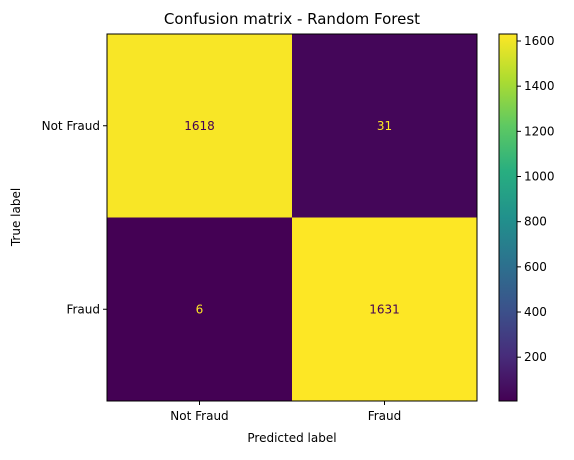 Image resolution: width=574 pixels, height=460 pixels. Describe the element at coordinates (285, 412) in the screenshot. I see `x-axis-ticks: Not Fraud Fraud` at that location.